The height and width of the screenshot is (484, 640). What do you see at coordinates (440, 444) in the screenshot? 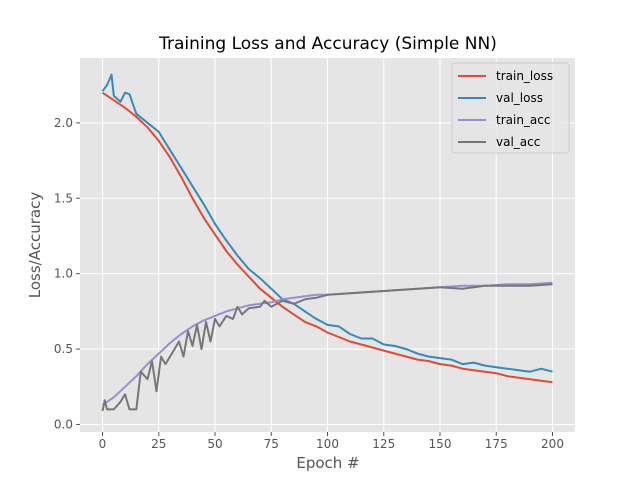
I see `x-tick-label: 150` at bounding box center [440, 444].